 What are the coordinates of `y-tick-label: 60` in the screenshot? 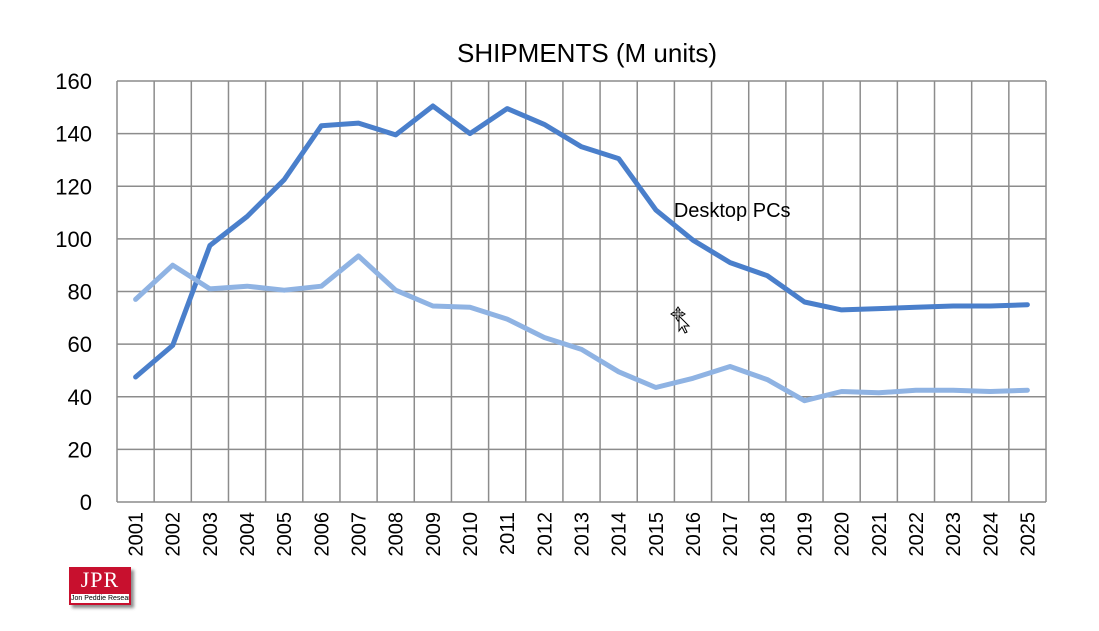 It's located at (80, 344).